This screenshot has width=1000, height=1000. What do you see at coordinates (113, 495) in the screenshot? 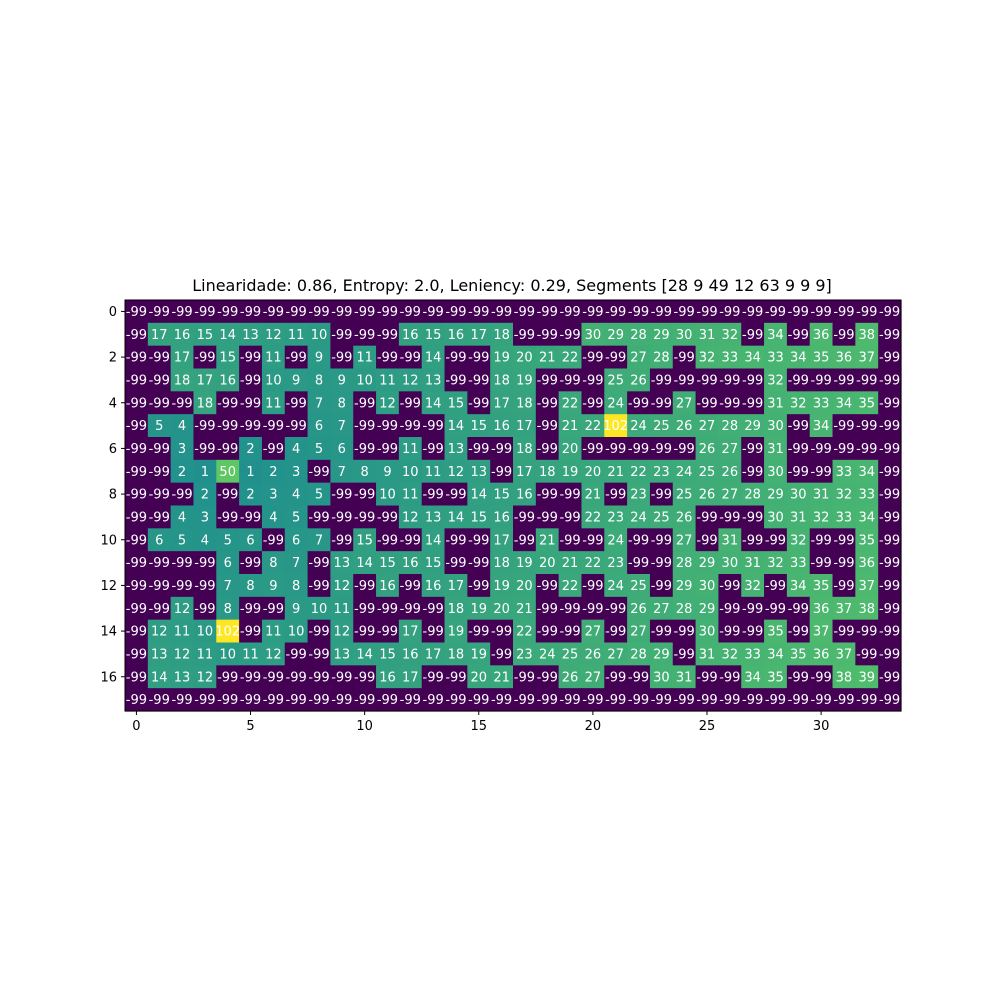
I see `y-tick-label: 8` at bounding box center [113, 495].